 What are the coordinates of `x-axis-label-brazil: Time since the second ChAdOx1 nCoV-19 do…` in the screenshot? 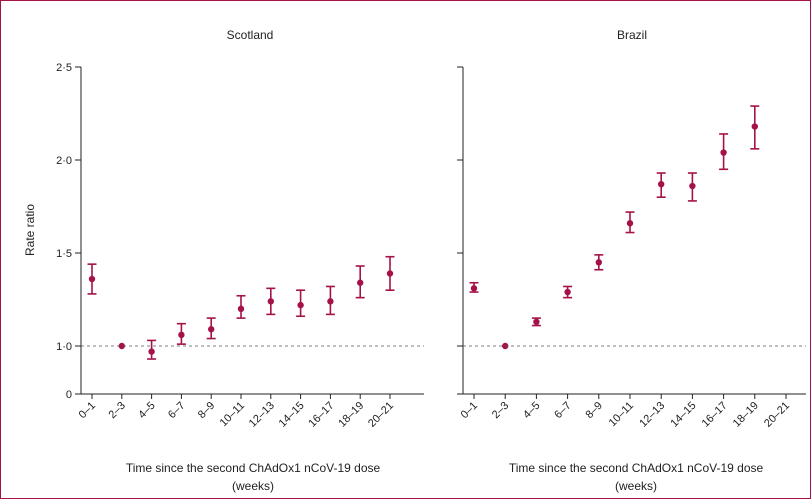 It's located at (636, 468).